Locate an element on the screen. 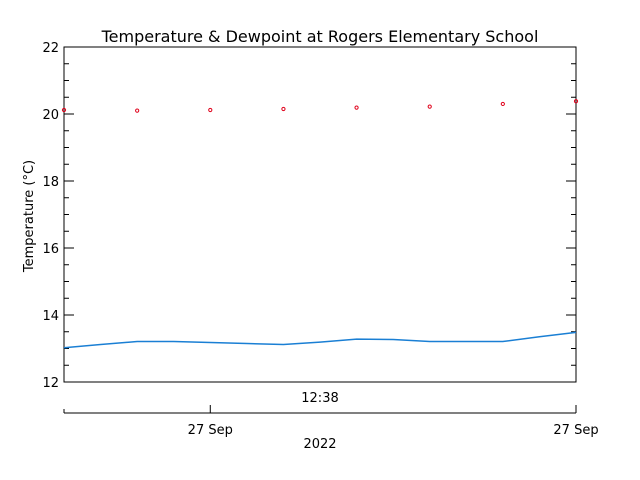 This screenshot has width=640, height=480. dewpoint-line is located at coordinates (320, 340).